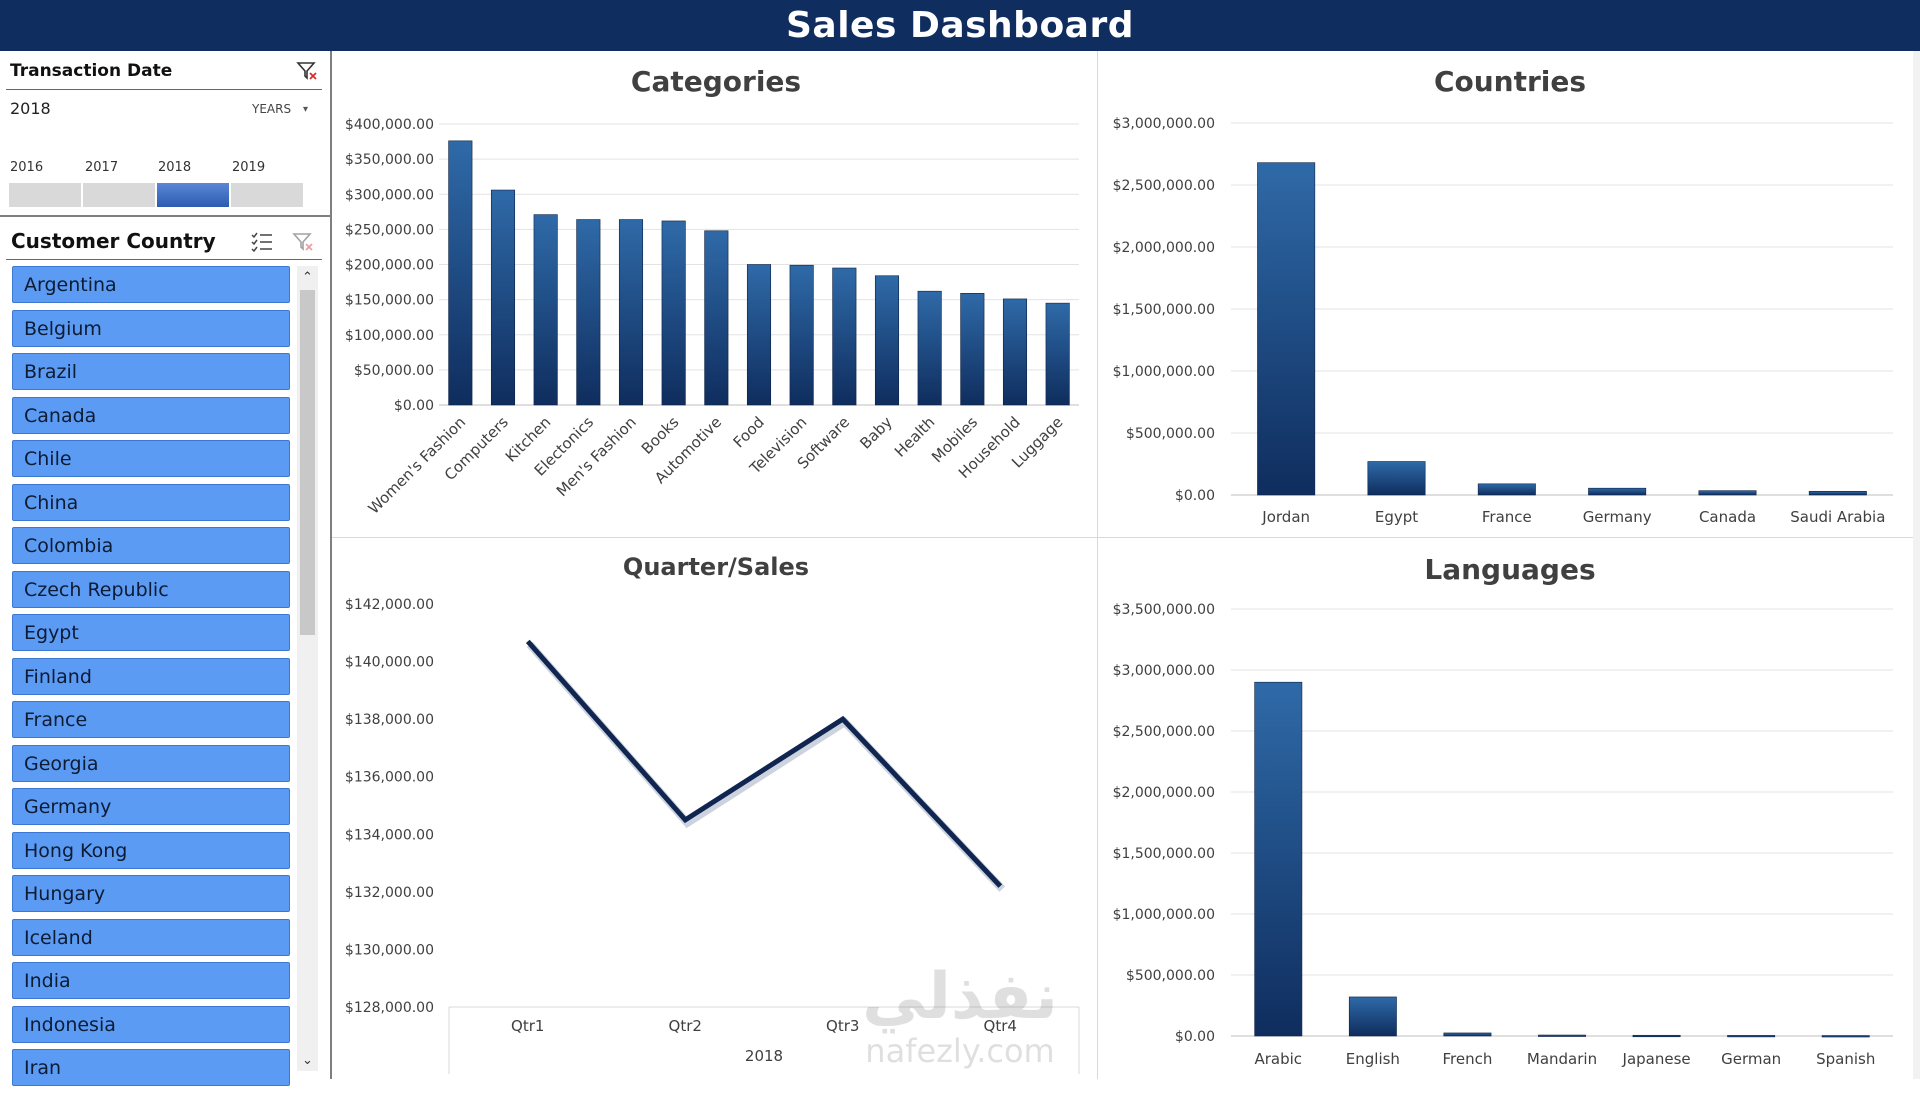 The image size is (1920, 1093). What do you see at coordinates (389, 778) in the screenshot?
I see `y-tick-label: $136,000.00` at bounding box center [389, 778].